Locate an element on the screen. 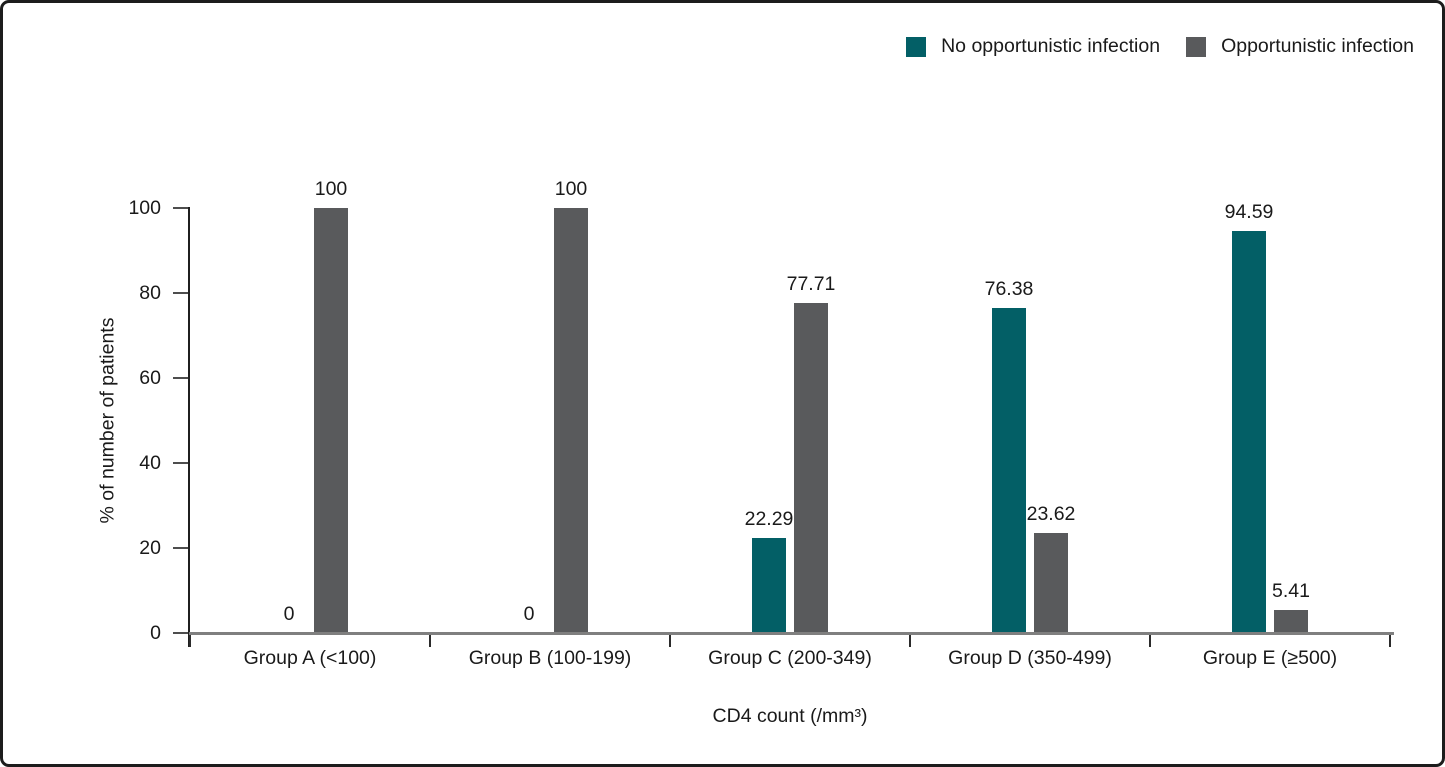  bar-value-label: 94.59 is located at coordinates (1249, 212).